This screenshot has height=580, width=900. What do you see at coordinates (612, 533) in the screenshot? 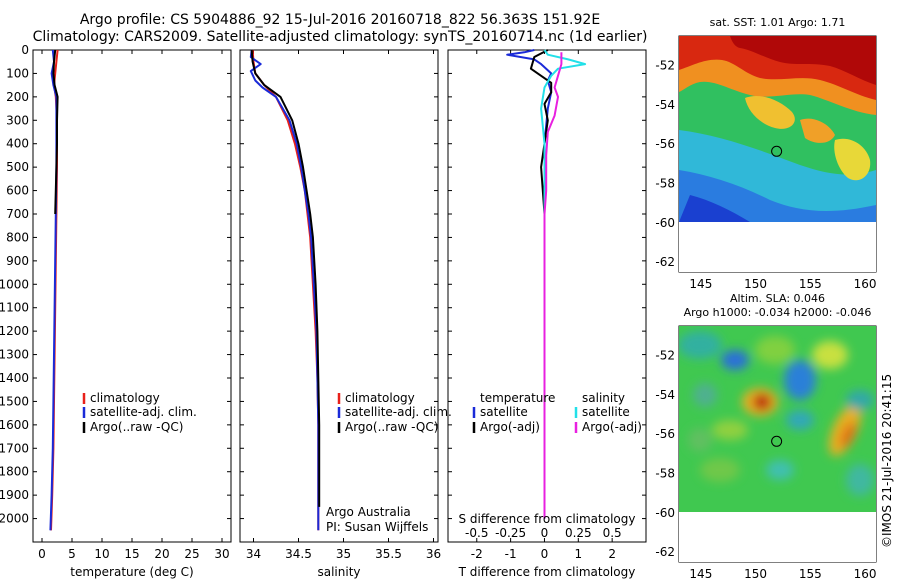
I see `difference-stick-label: 0.5` at bounding box center [612, 533].